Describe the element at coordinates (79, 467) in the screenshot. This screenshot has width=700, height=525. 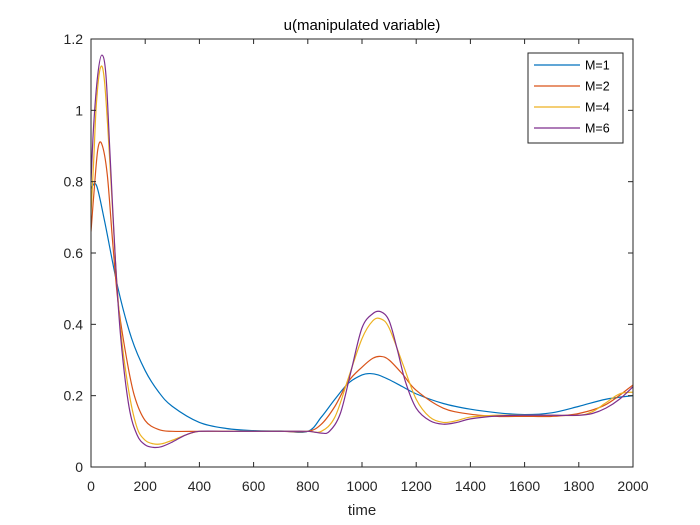
I see `y-tick-label: 0` at that location.